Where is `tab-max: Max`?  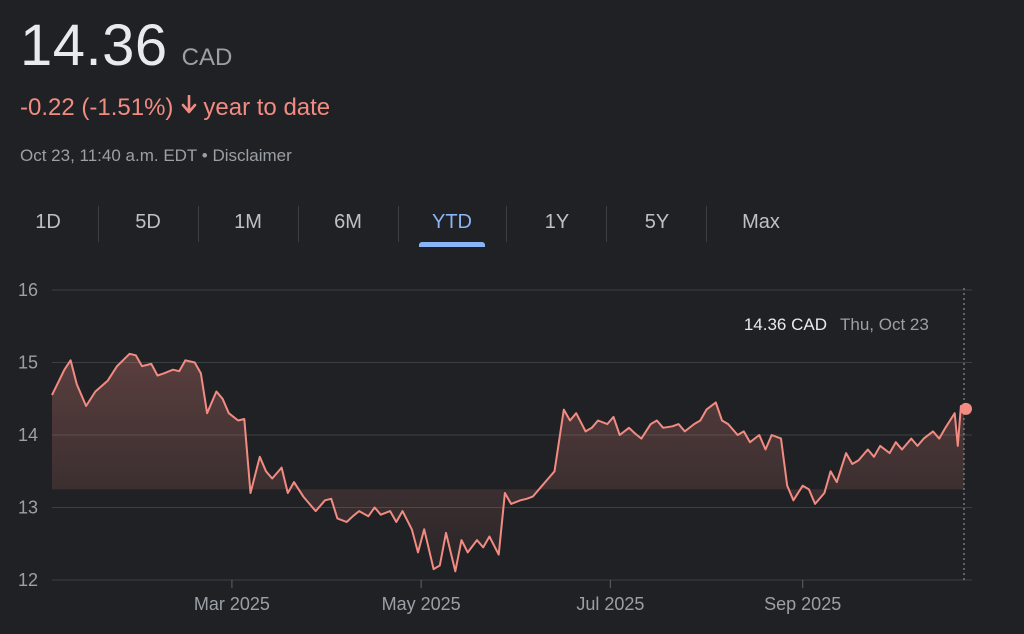 tab-max: Max is located at coordinates (761, 222).